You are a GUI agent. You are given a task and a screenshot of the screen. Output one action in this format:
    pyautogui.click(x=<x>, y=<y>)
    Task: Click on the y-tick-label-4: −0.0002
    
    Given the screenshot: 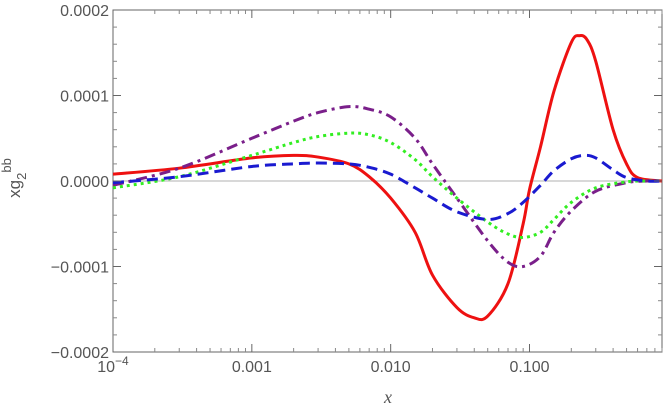 What is the action you would take?
    pyautogui.click(x=80, y=353)
    